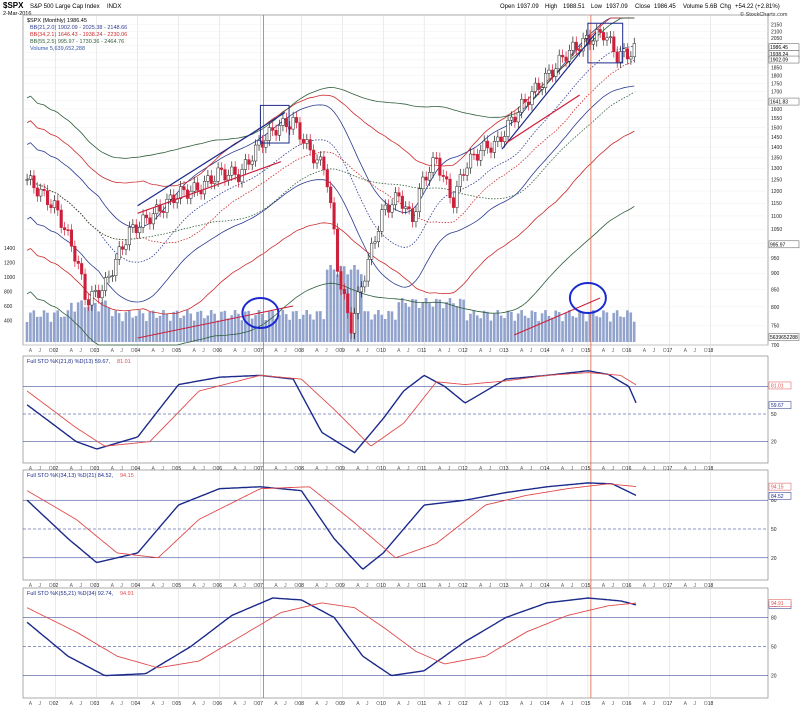 This screenshot has width=800, height=714. What do you see at coordinates (179, 351) in the screenshot?
I see `x-tick-year: 05` at bounding box center [179, 351].